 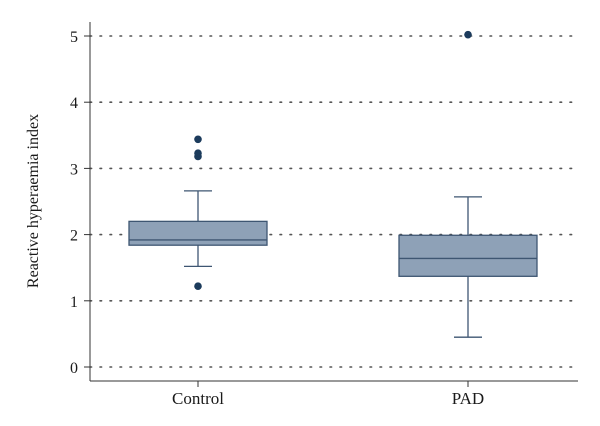 I want to click on y-axis-title: Reactive hyperaemia index, so click(x=33, y=201).